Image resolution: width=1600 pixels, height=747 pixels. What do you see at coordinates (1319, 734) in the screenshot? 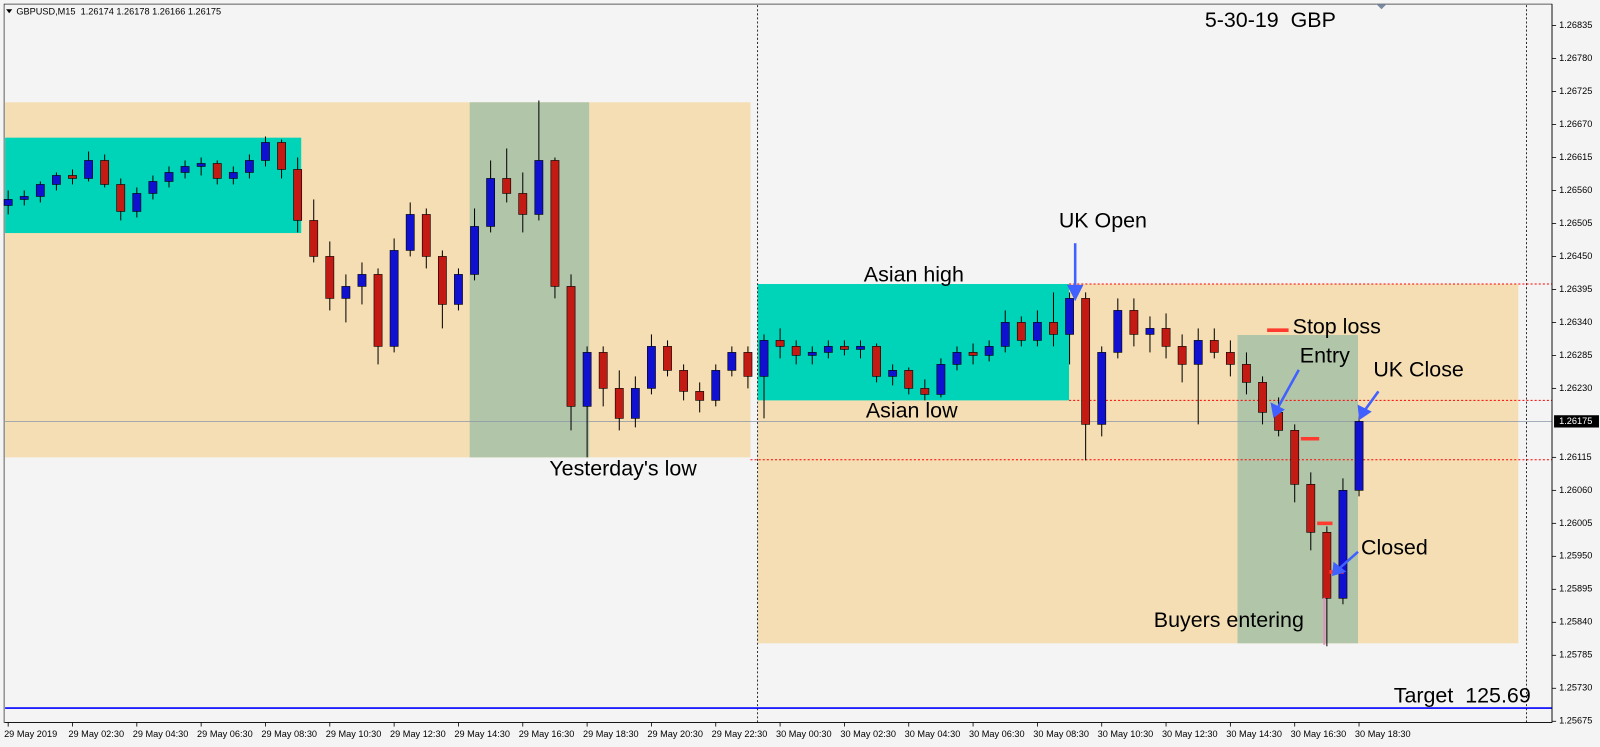
I see `x-tick-label: 30 May 16:30` at bounding box center [1319, 734].